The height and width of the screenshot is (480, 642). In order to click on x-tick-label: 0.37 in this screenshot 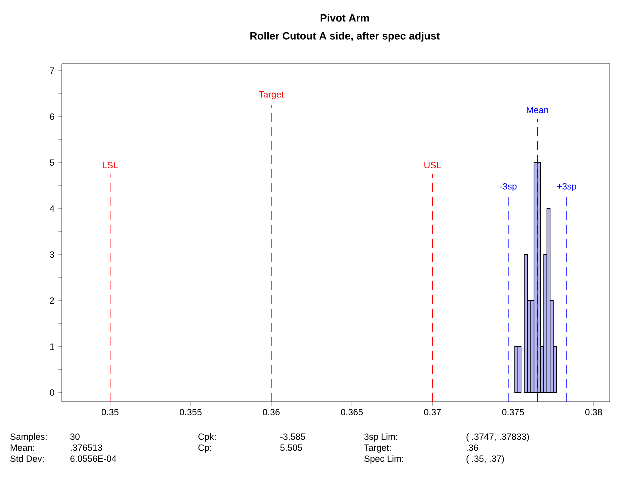, I will do `click(433, 412)`.